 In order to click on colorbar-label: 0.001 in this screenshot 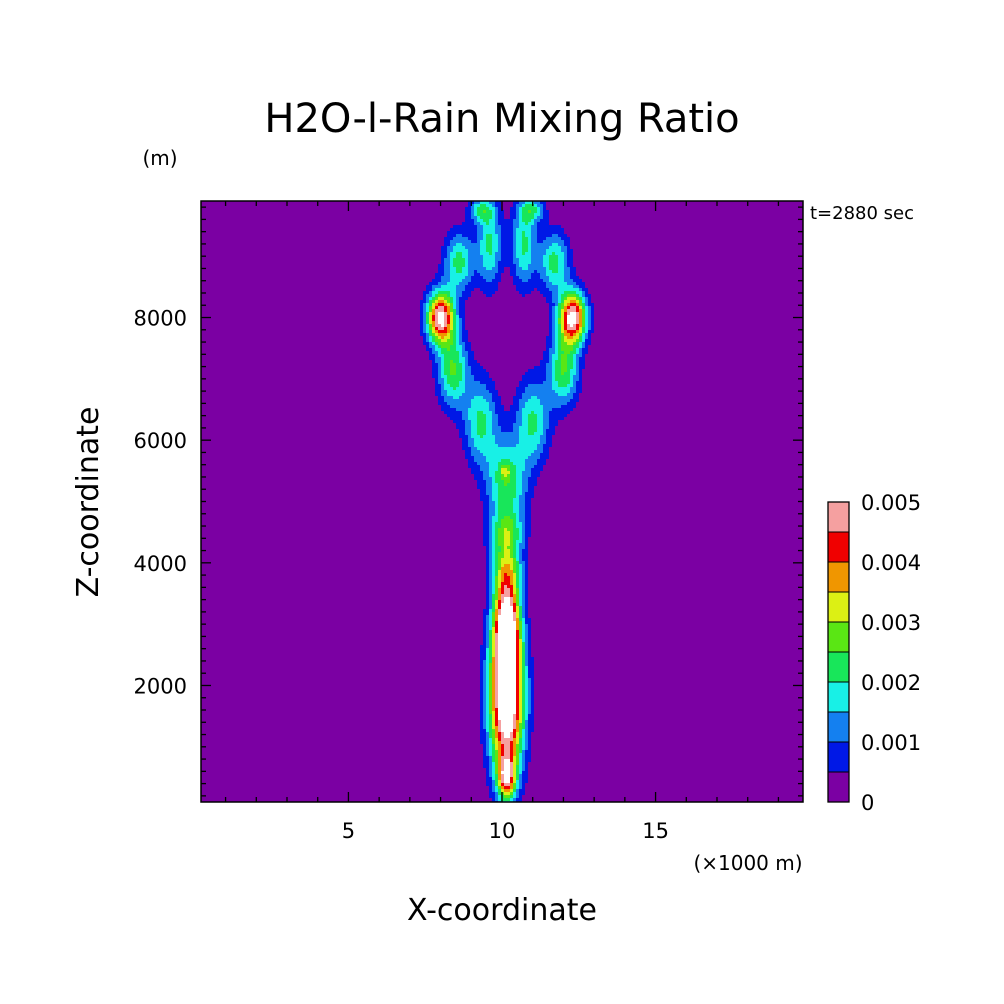, I will do `click(891, 743)`.